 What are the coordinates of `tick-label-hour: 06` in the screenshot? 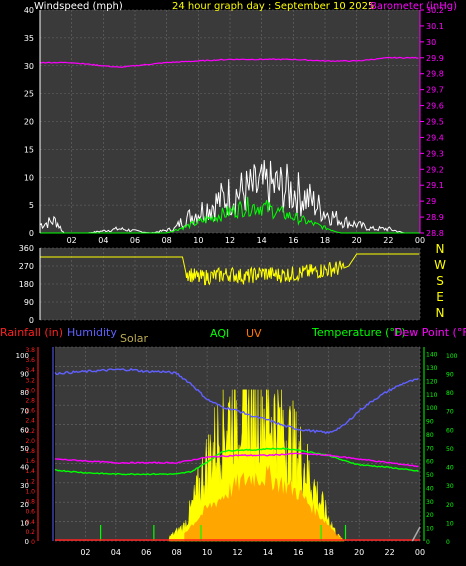 It's located at (135, 240).